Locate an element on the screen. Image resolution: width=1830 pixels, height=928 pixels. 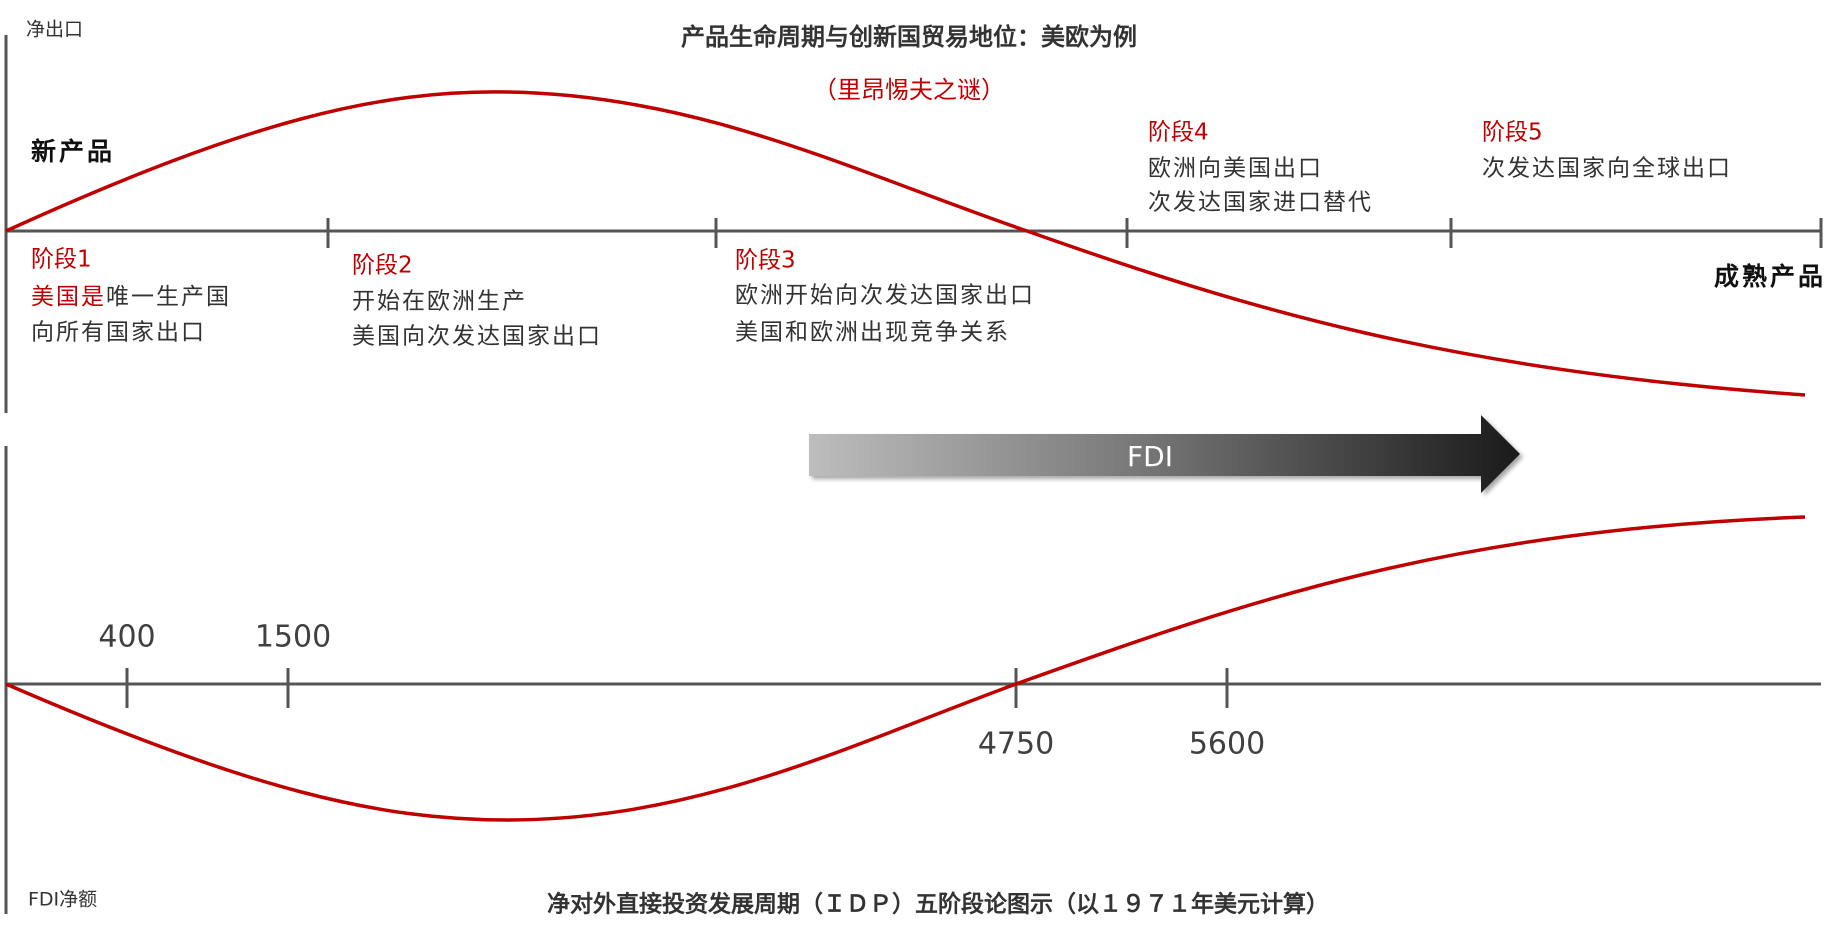
caption: 净对外直接投资发展周期（ＩＤＰ）五阶段论图示（以１９７１年美元计算） is located at coordinates (938, 904).